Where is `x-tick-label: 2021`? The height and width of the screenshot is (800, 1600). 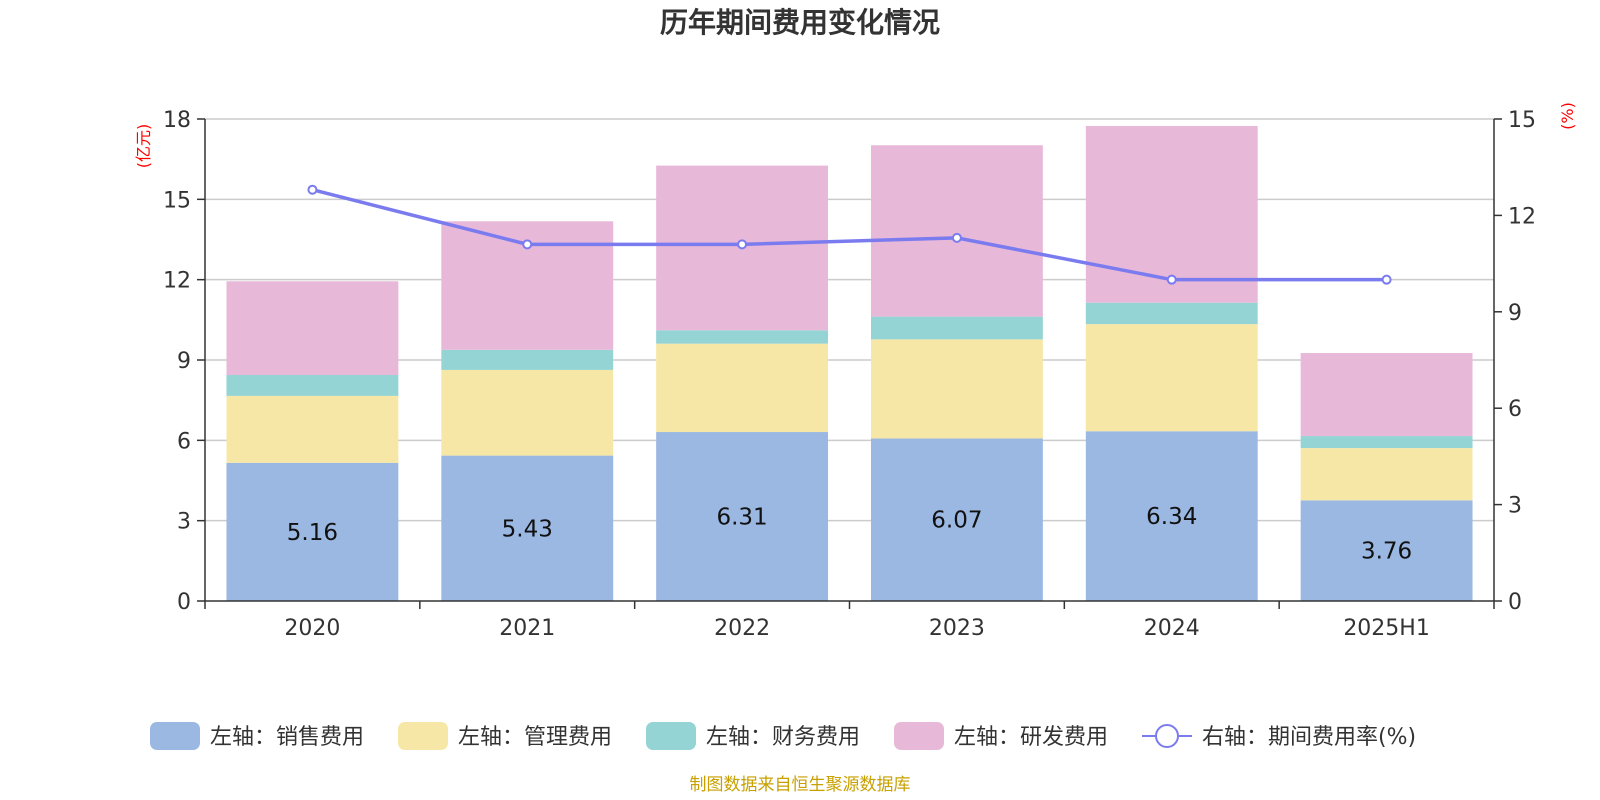 x-tick-label: 2021 is located at coordinates (527, 628).